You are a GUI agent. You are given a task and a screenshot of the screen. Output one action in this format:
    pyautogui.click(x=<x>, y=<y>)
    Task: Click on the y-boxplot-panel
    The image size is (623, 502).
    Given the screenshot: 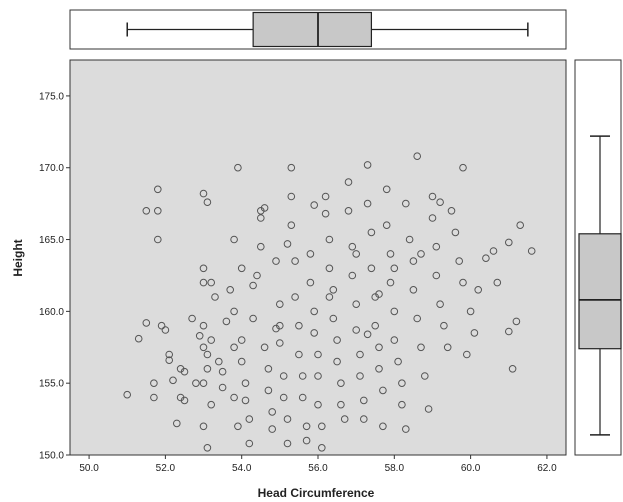 What is the action you would take?
    pyautogui.click(x=598, y=257)
    